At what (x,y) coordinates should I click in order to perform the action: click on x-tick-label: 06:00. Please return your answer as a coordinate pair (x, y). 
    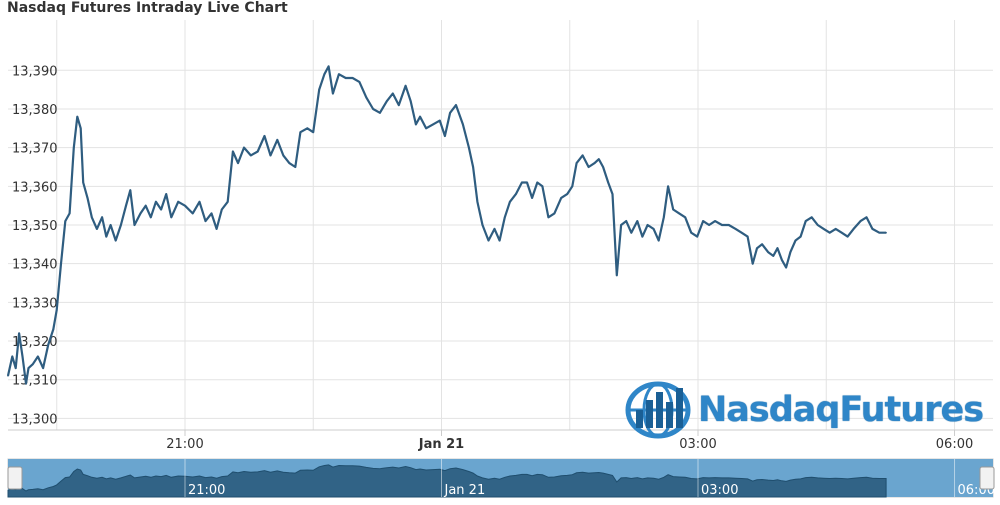
    Looking at the image, I should click on (954, 444).